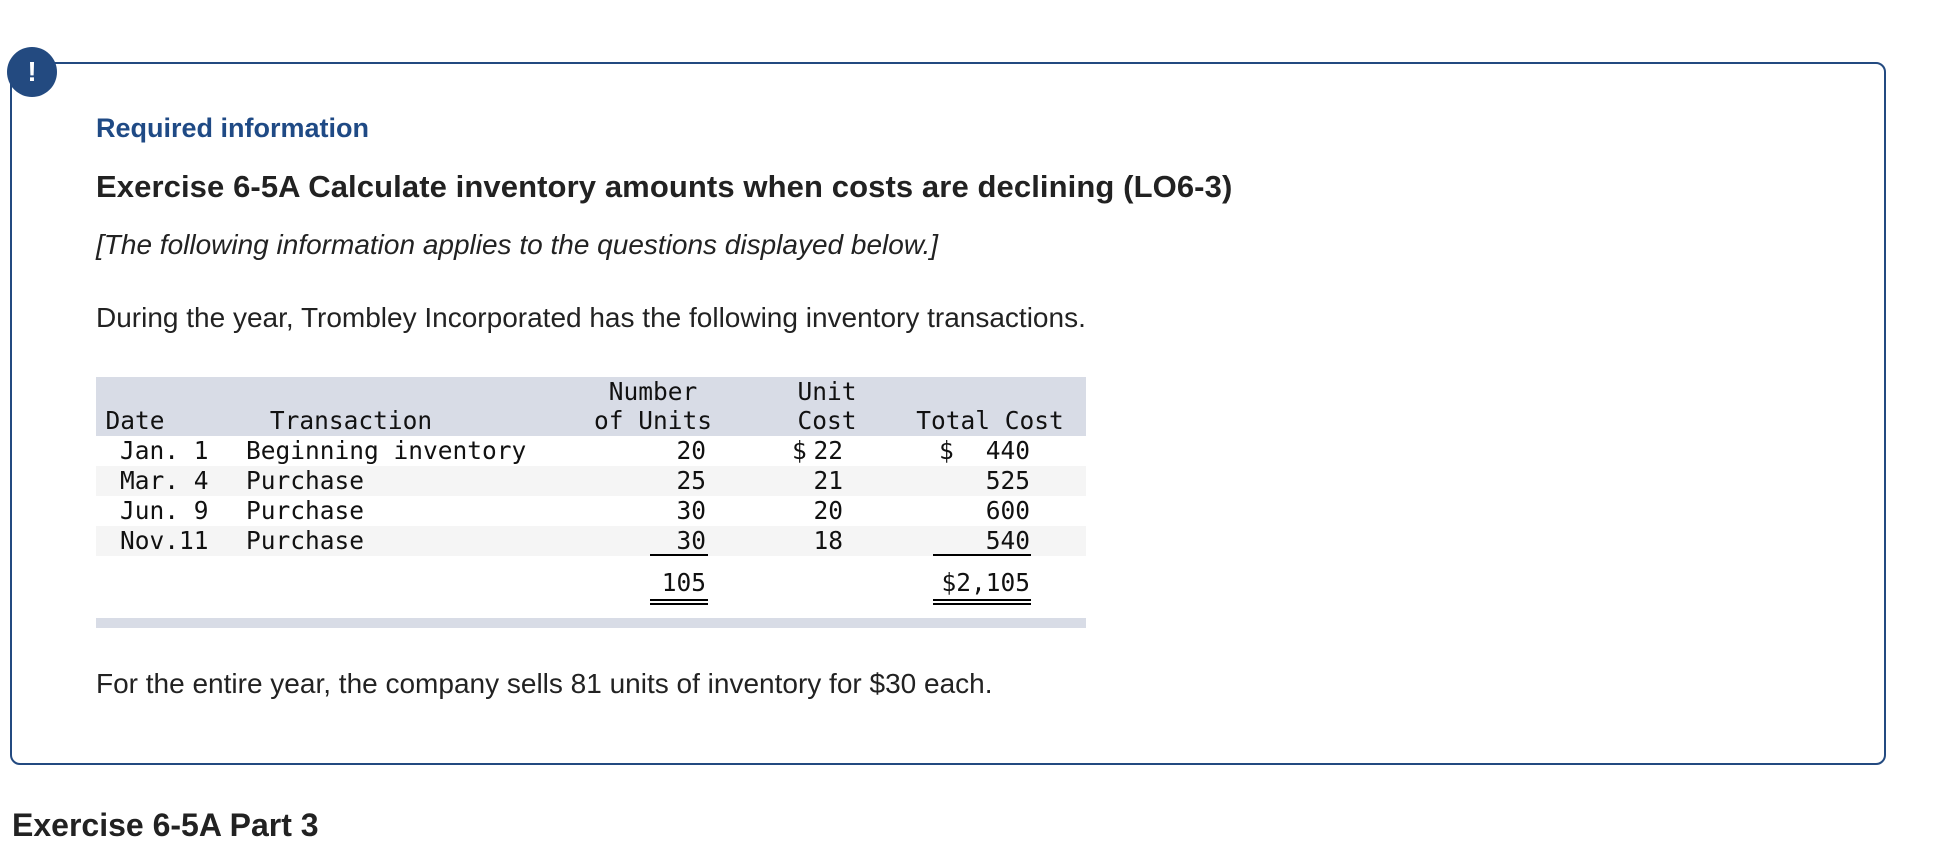 This screenshot has width=1948, height=844. What do you see at coordinates (653, 391) in the screenshot?
I see `header-units-line1: Number` at bounding box center [653, 391].